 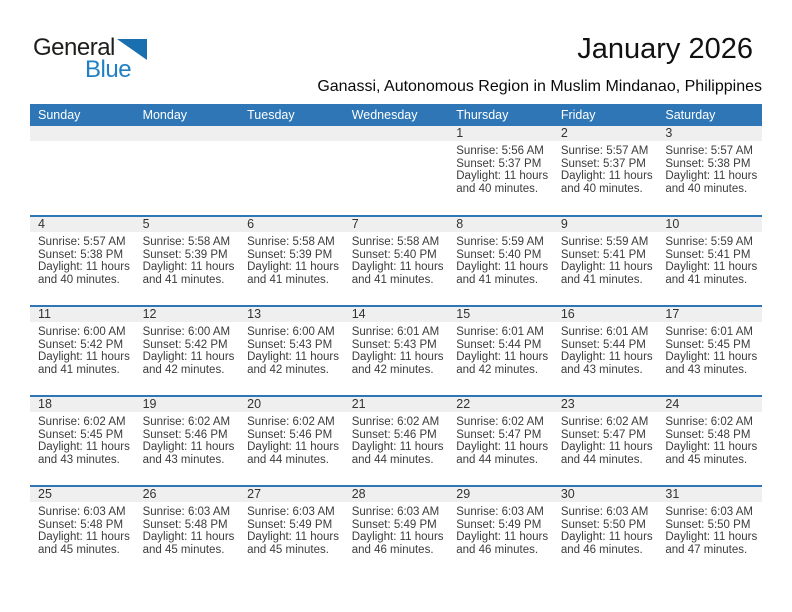 I want to click on detail-line: and 47 minutes., so click(x=706, y=549).